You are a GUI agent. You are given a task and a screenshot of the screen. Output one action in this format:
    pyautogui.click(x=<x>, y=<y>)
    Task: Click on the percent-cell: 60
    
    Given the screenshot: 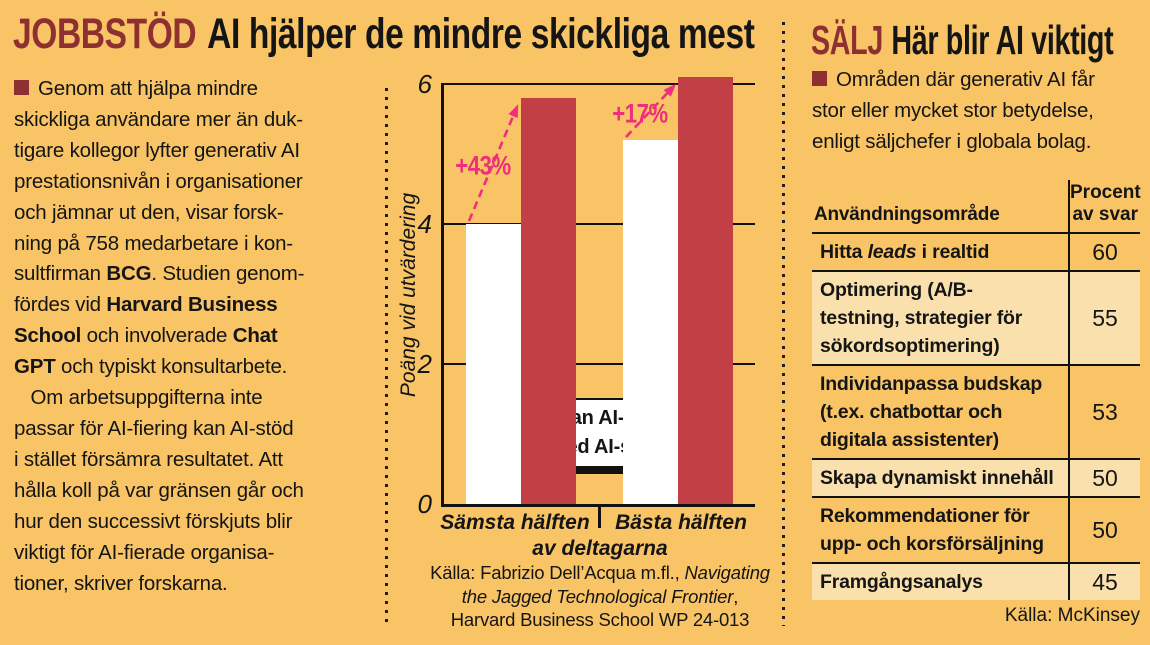 What is the action you would take?
    pyautogui.click(x=1104, y=252)
    